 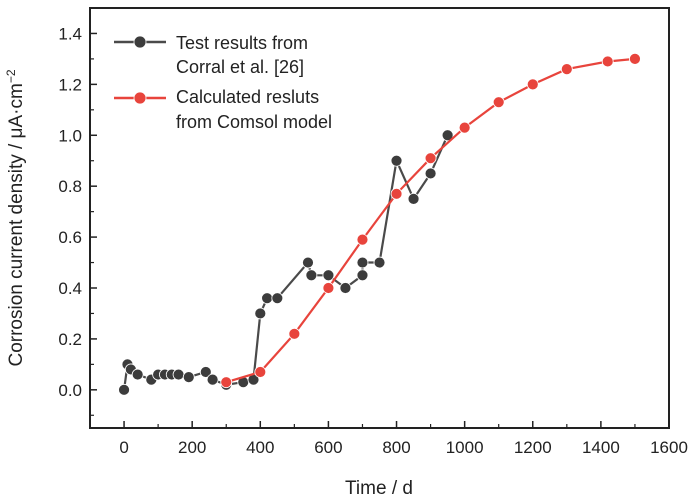 I want to click on y-tick-label: 0.4, so click(x=70, y=288).